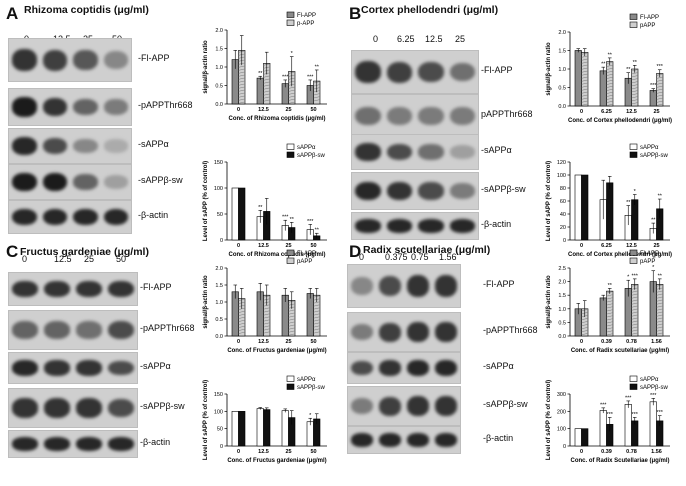 The width and height of the screenshot is (686, 486). I want to click on panel-letter: C, so click(12, 251).